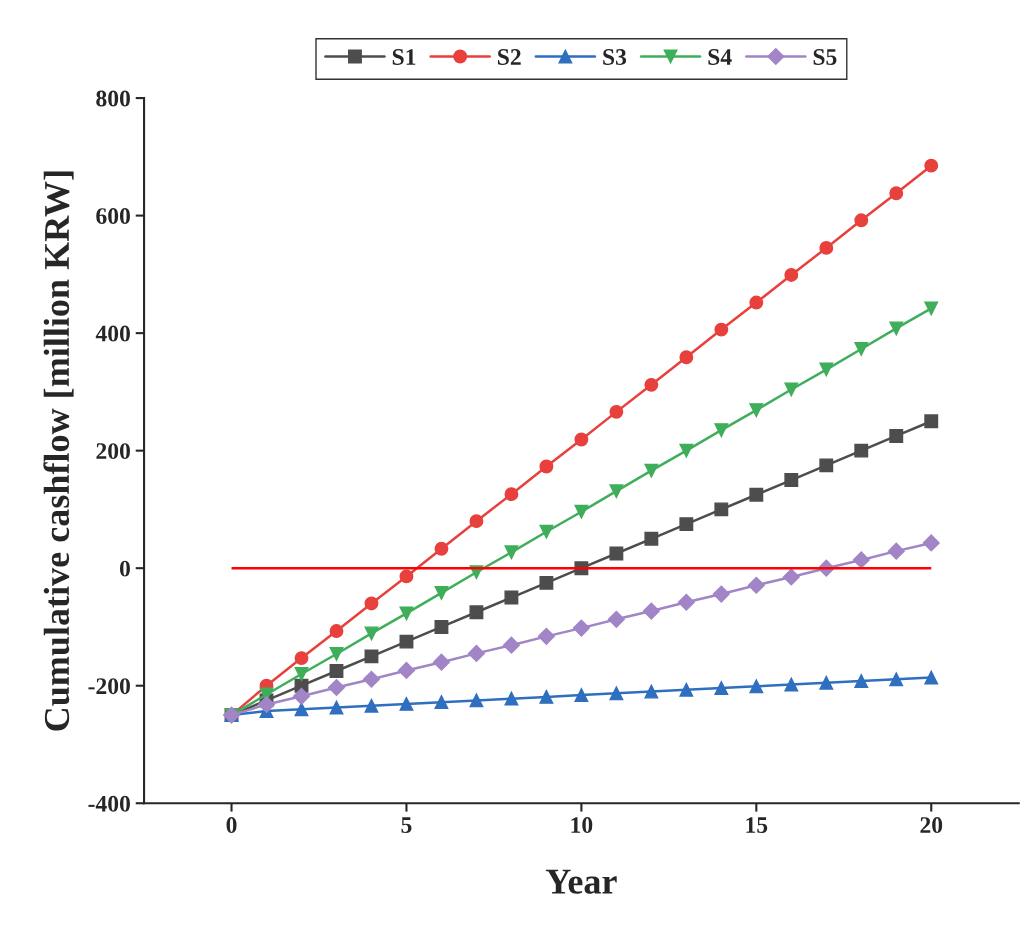 This screenshot has height=934, width=1029. Describe the element at coordinates (109, 803) in the screenshot. I see `y-tick-label: -400` at that location.